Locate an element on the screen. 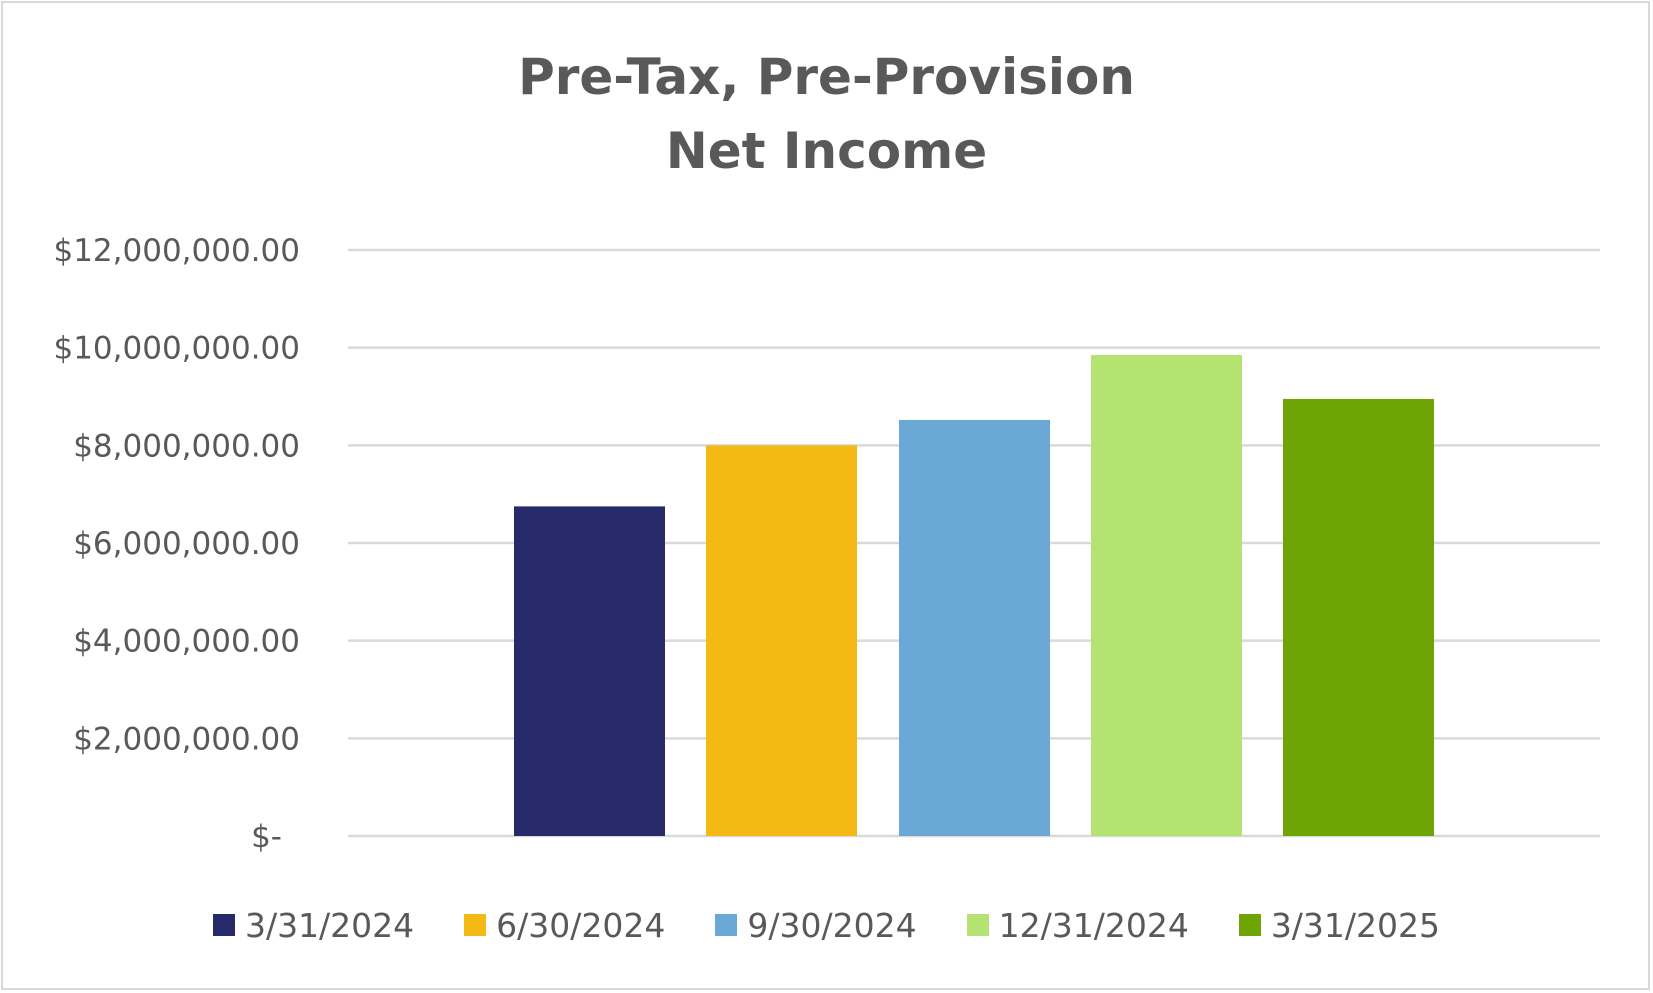  legend-item: 3/31/2024 is located at coordinates (313, 925).